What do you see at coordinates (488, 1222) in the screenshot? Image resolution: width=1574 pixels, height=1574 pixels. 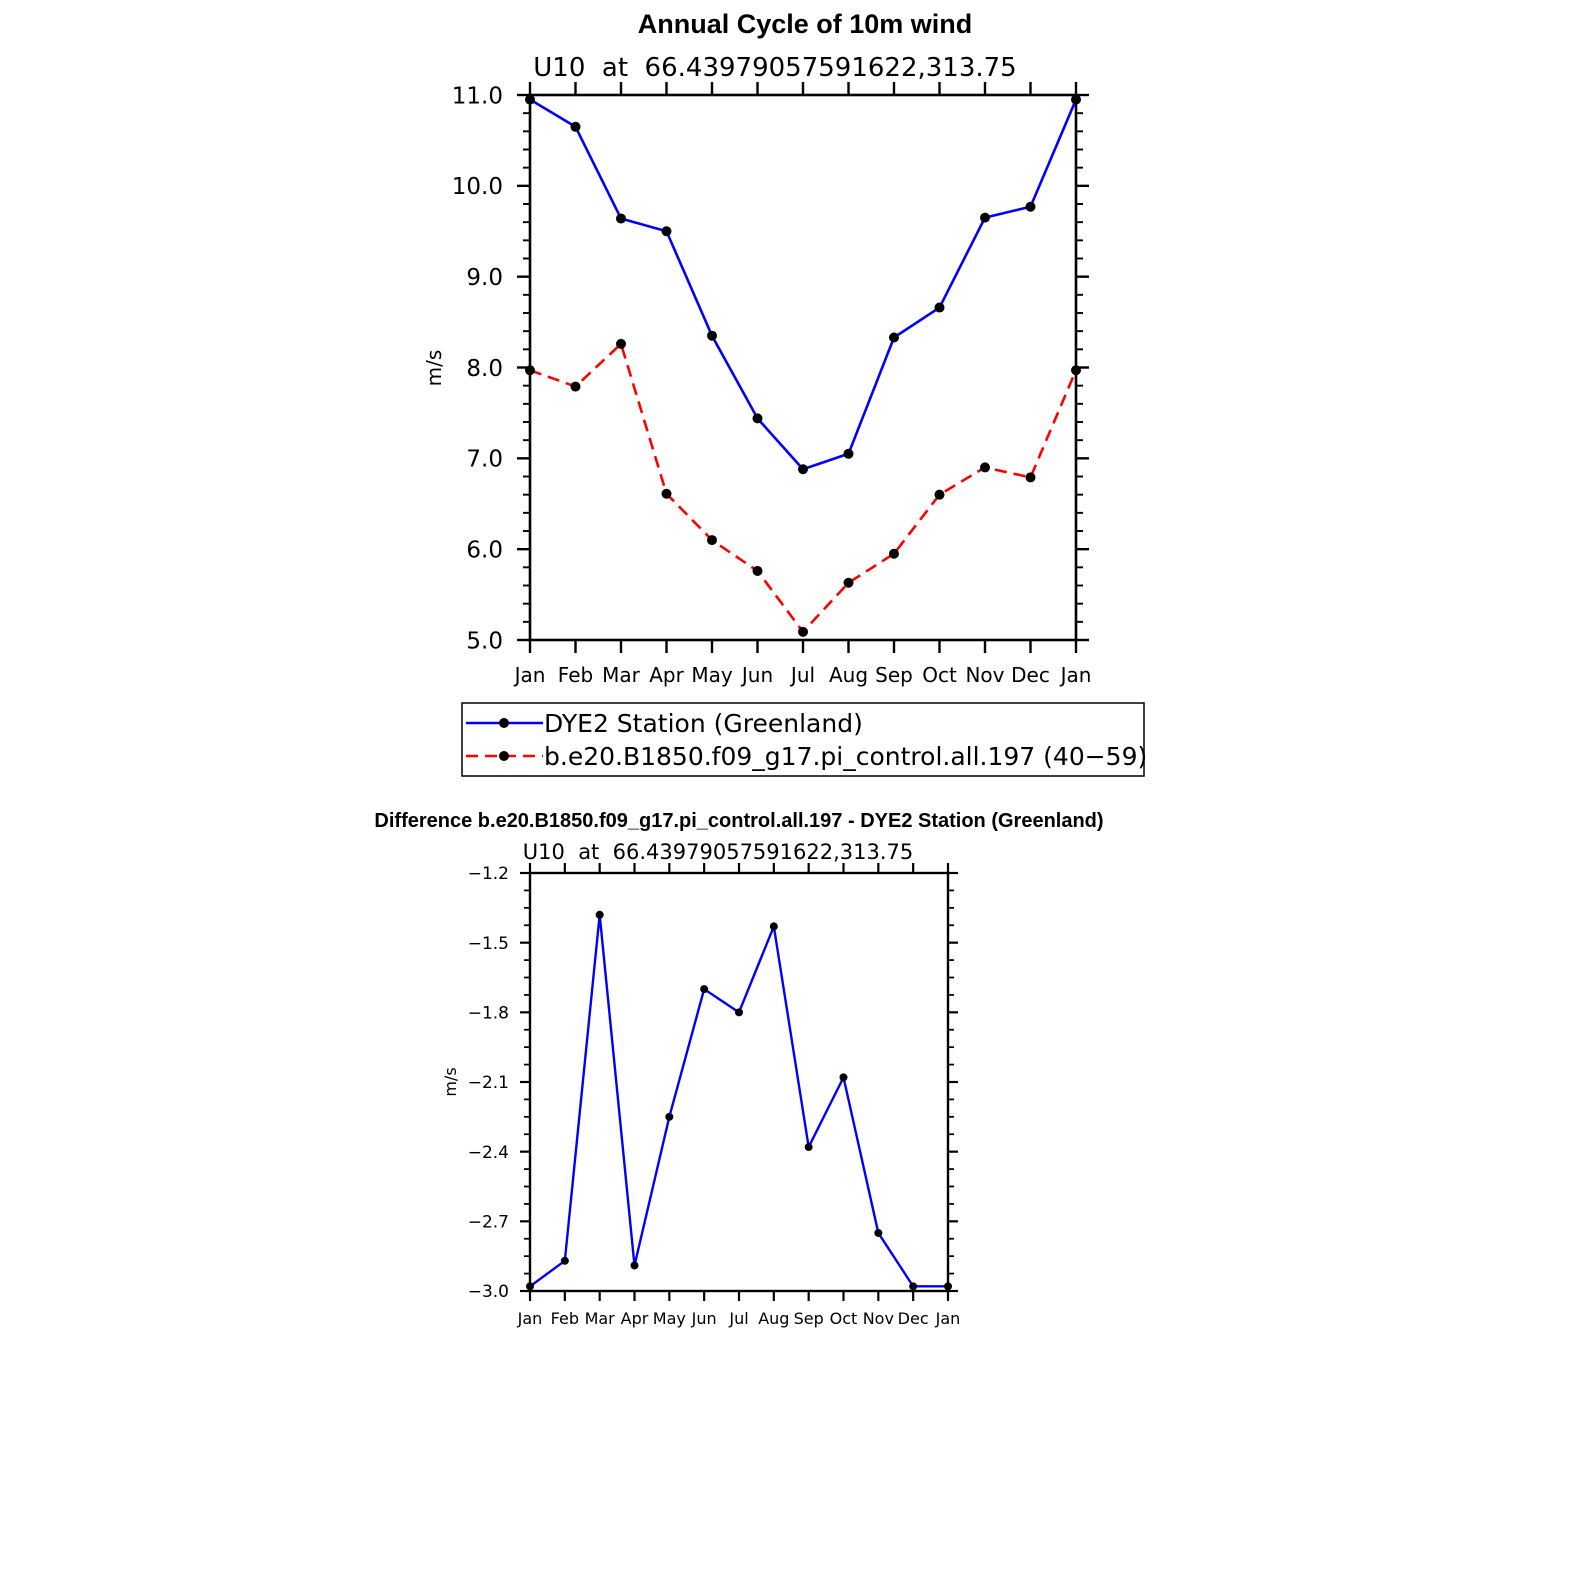 I see `chart2-ytick-label: −2.7` at bounding box center [488, 1222].